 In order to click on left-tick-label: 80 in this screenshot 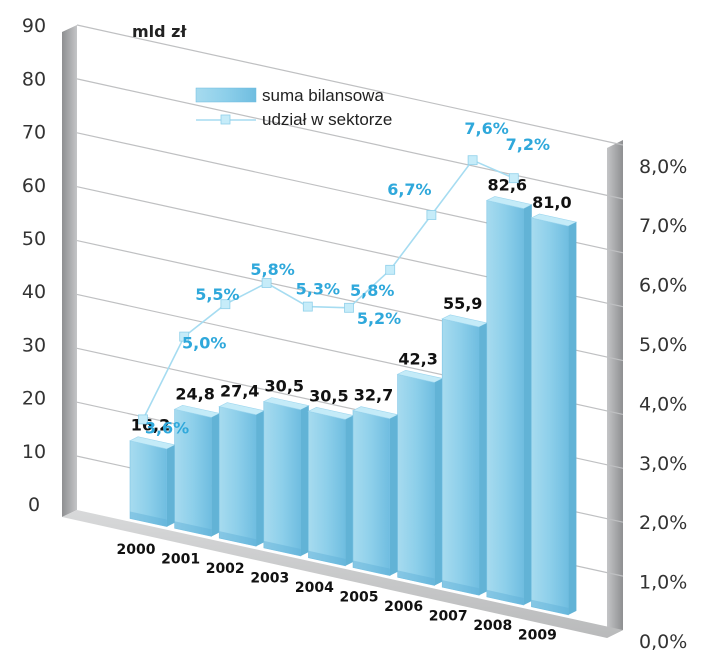, I will do `click(34, 79)`.